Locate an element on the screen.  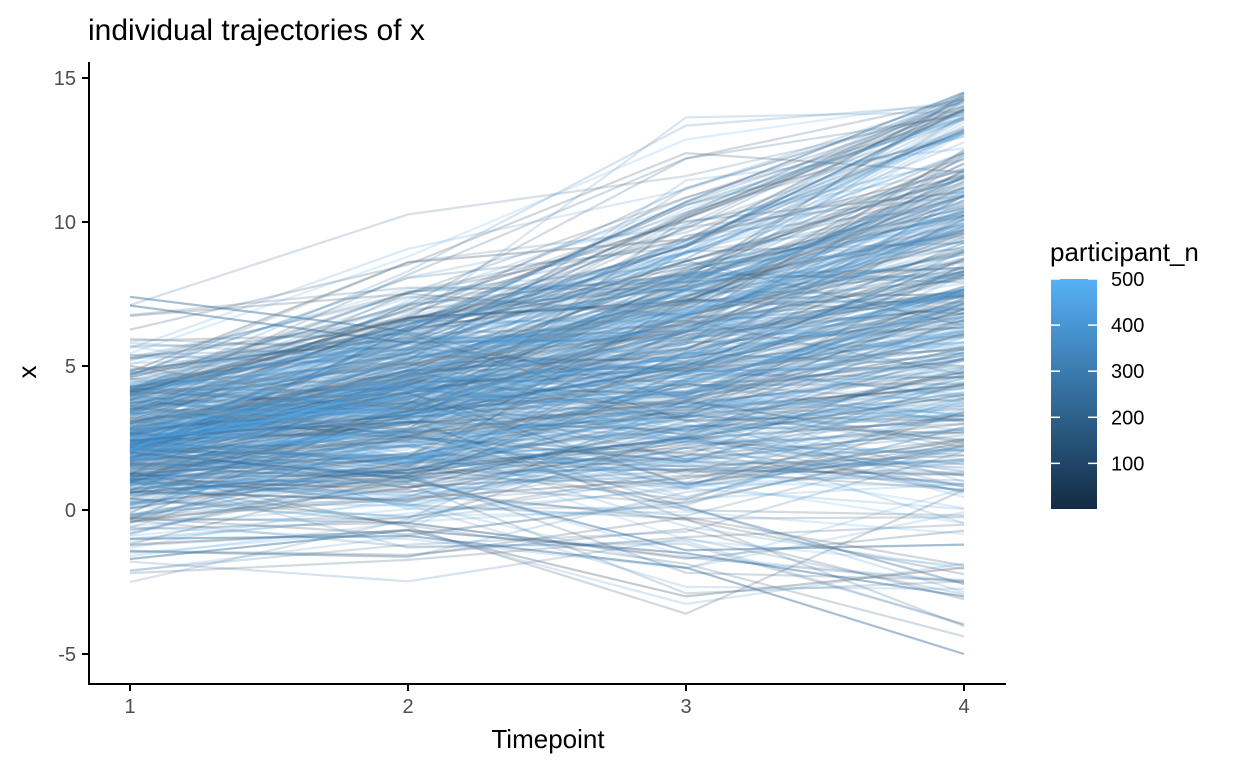
legend-tick-label: 200 is located at coordinates (1127, 418).